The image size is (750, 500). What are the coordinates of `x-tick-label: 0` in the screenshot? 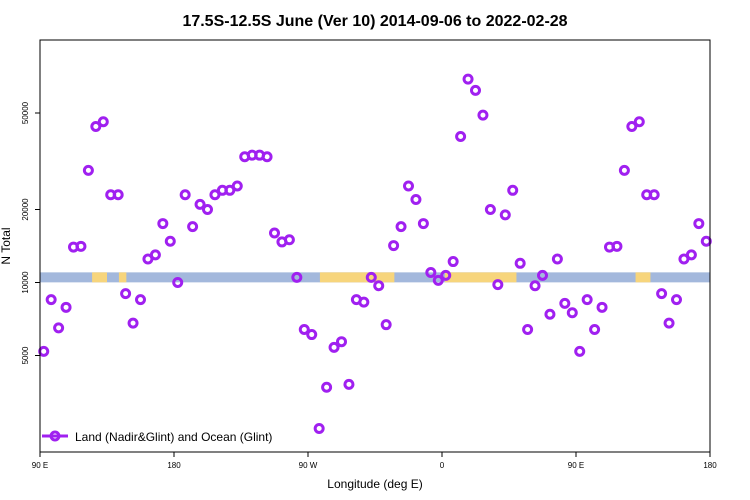 It's located at (442, 465).